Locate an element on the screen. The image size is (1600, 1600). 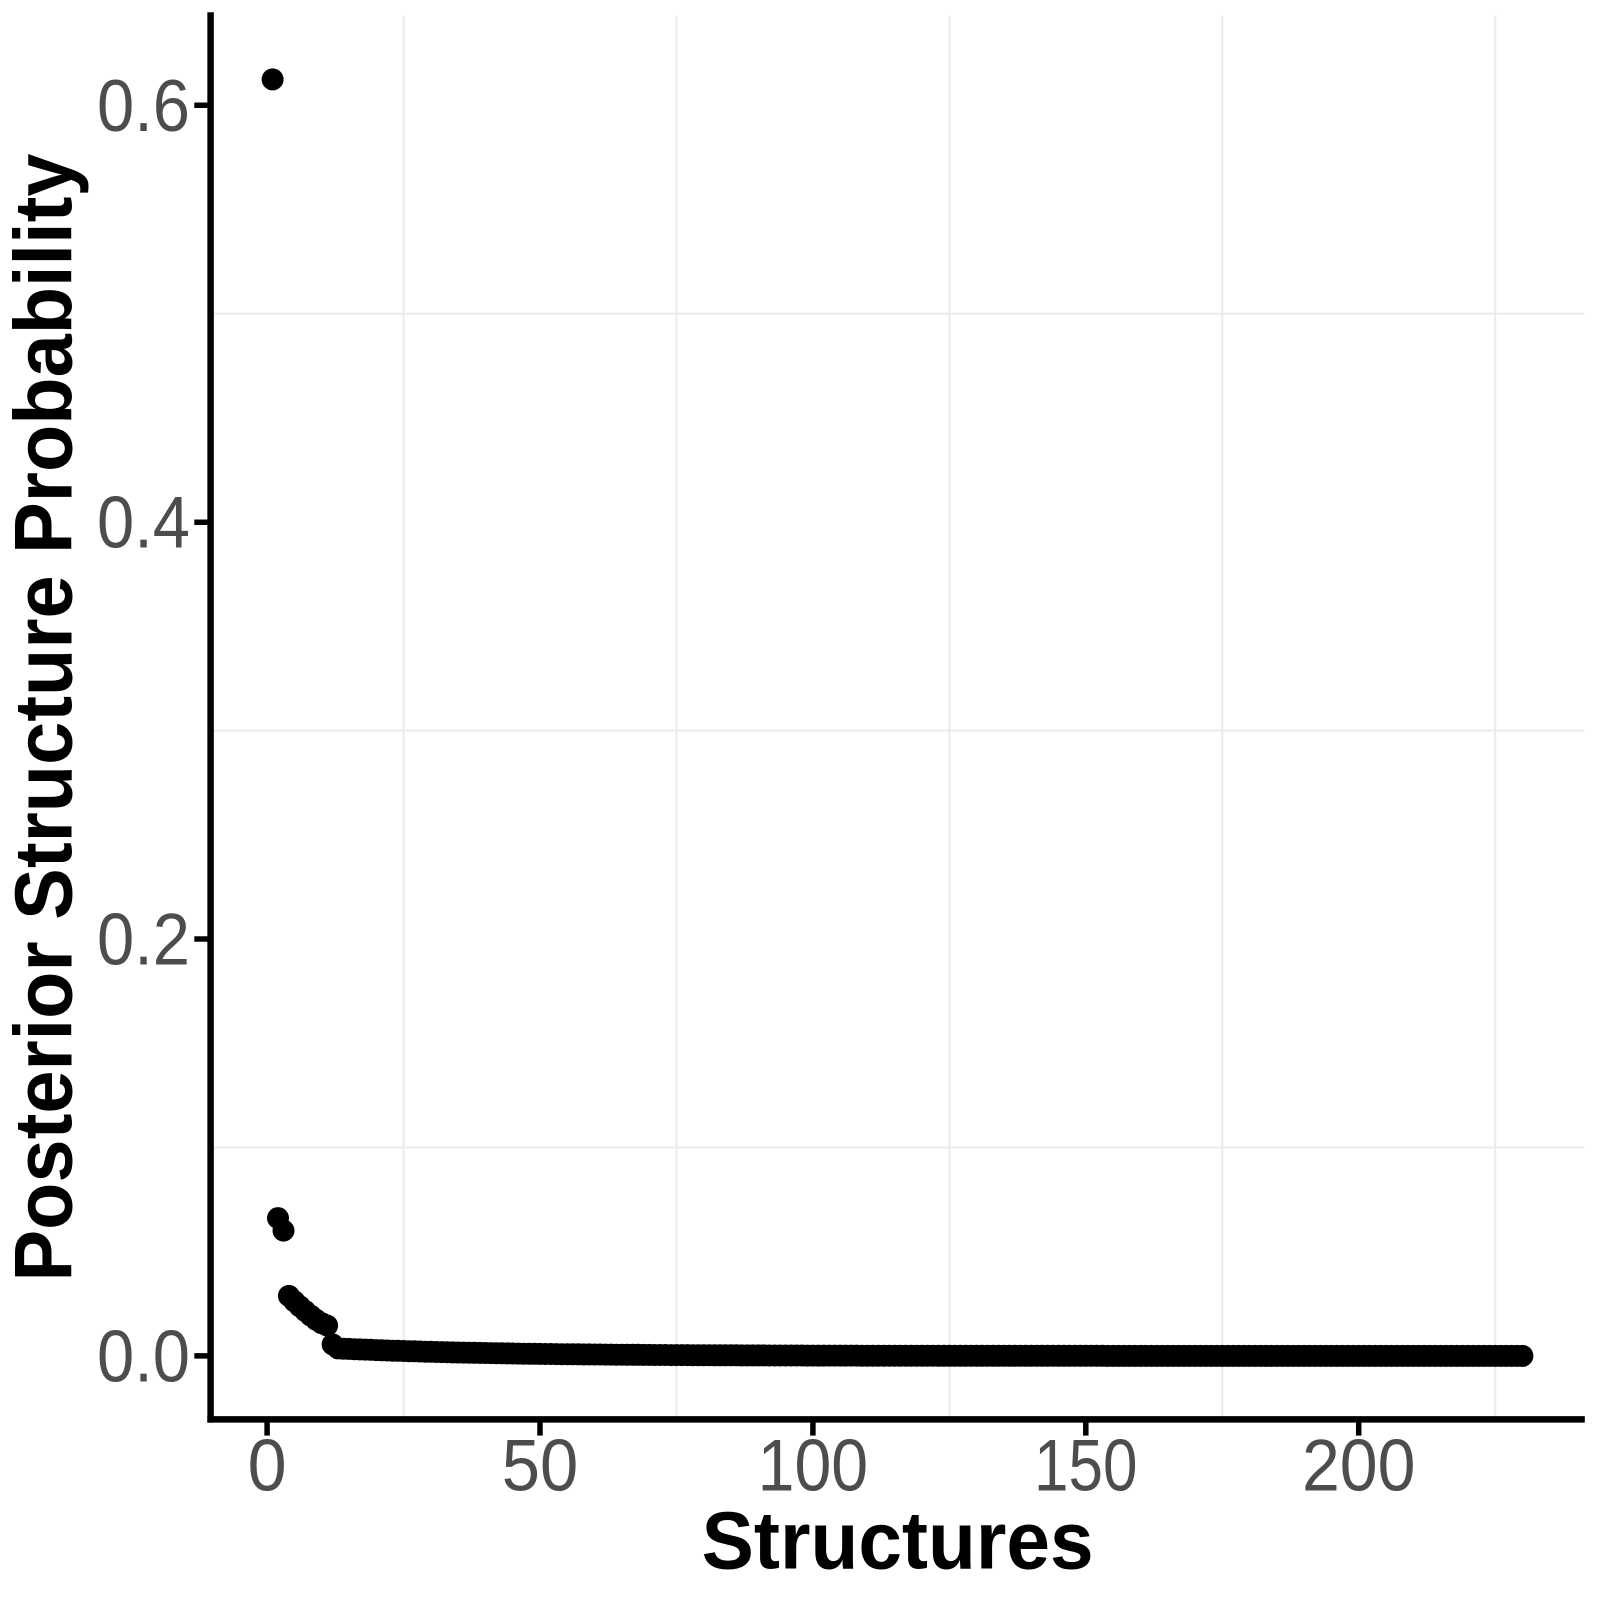
svg-text: 50 is located at coordinates (540, 1466).